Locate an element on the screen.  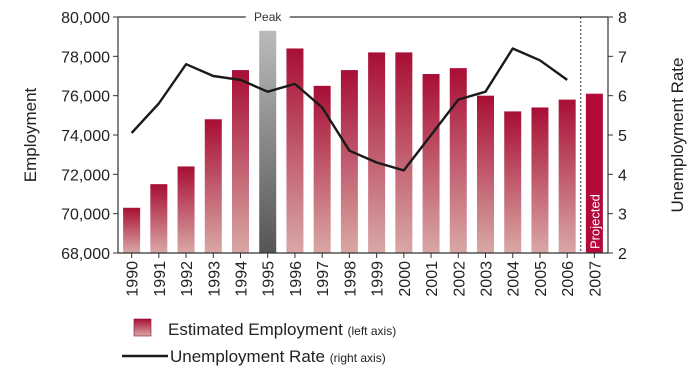
x-tick-label: 1992 is located at coordinates (187, 279).